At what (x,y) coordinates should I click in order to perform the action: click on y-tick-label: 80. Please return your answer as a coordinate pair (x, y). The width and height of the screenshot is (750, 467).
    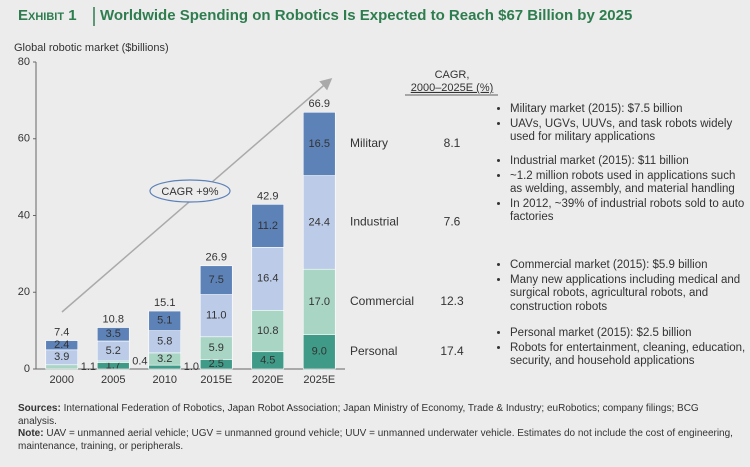
    Looking at the image, I should click on (24, 62).